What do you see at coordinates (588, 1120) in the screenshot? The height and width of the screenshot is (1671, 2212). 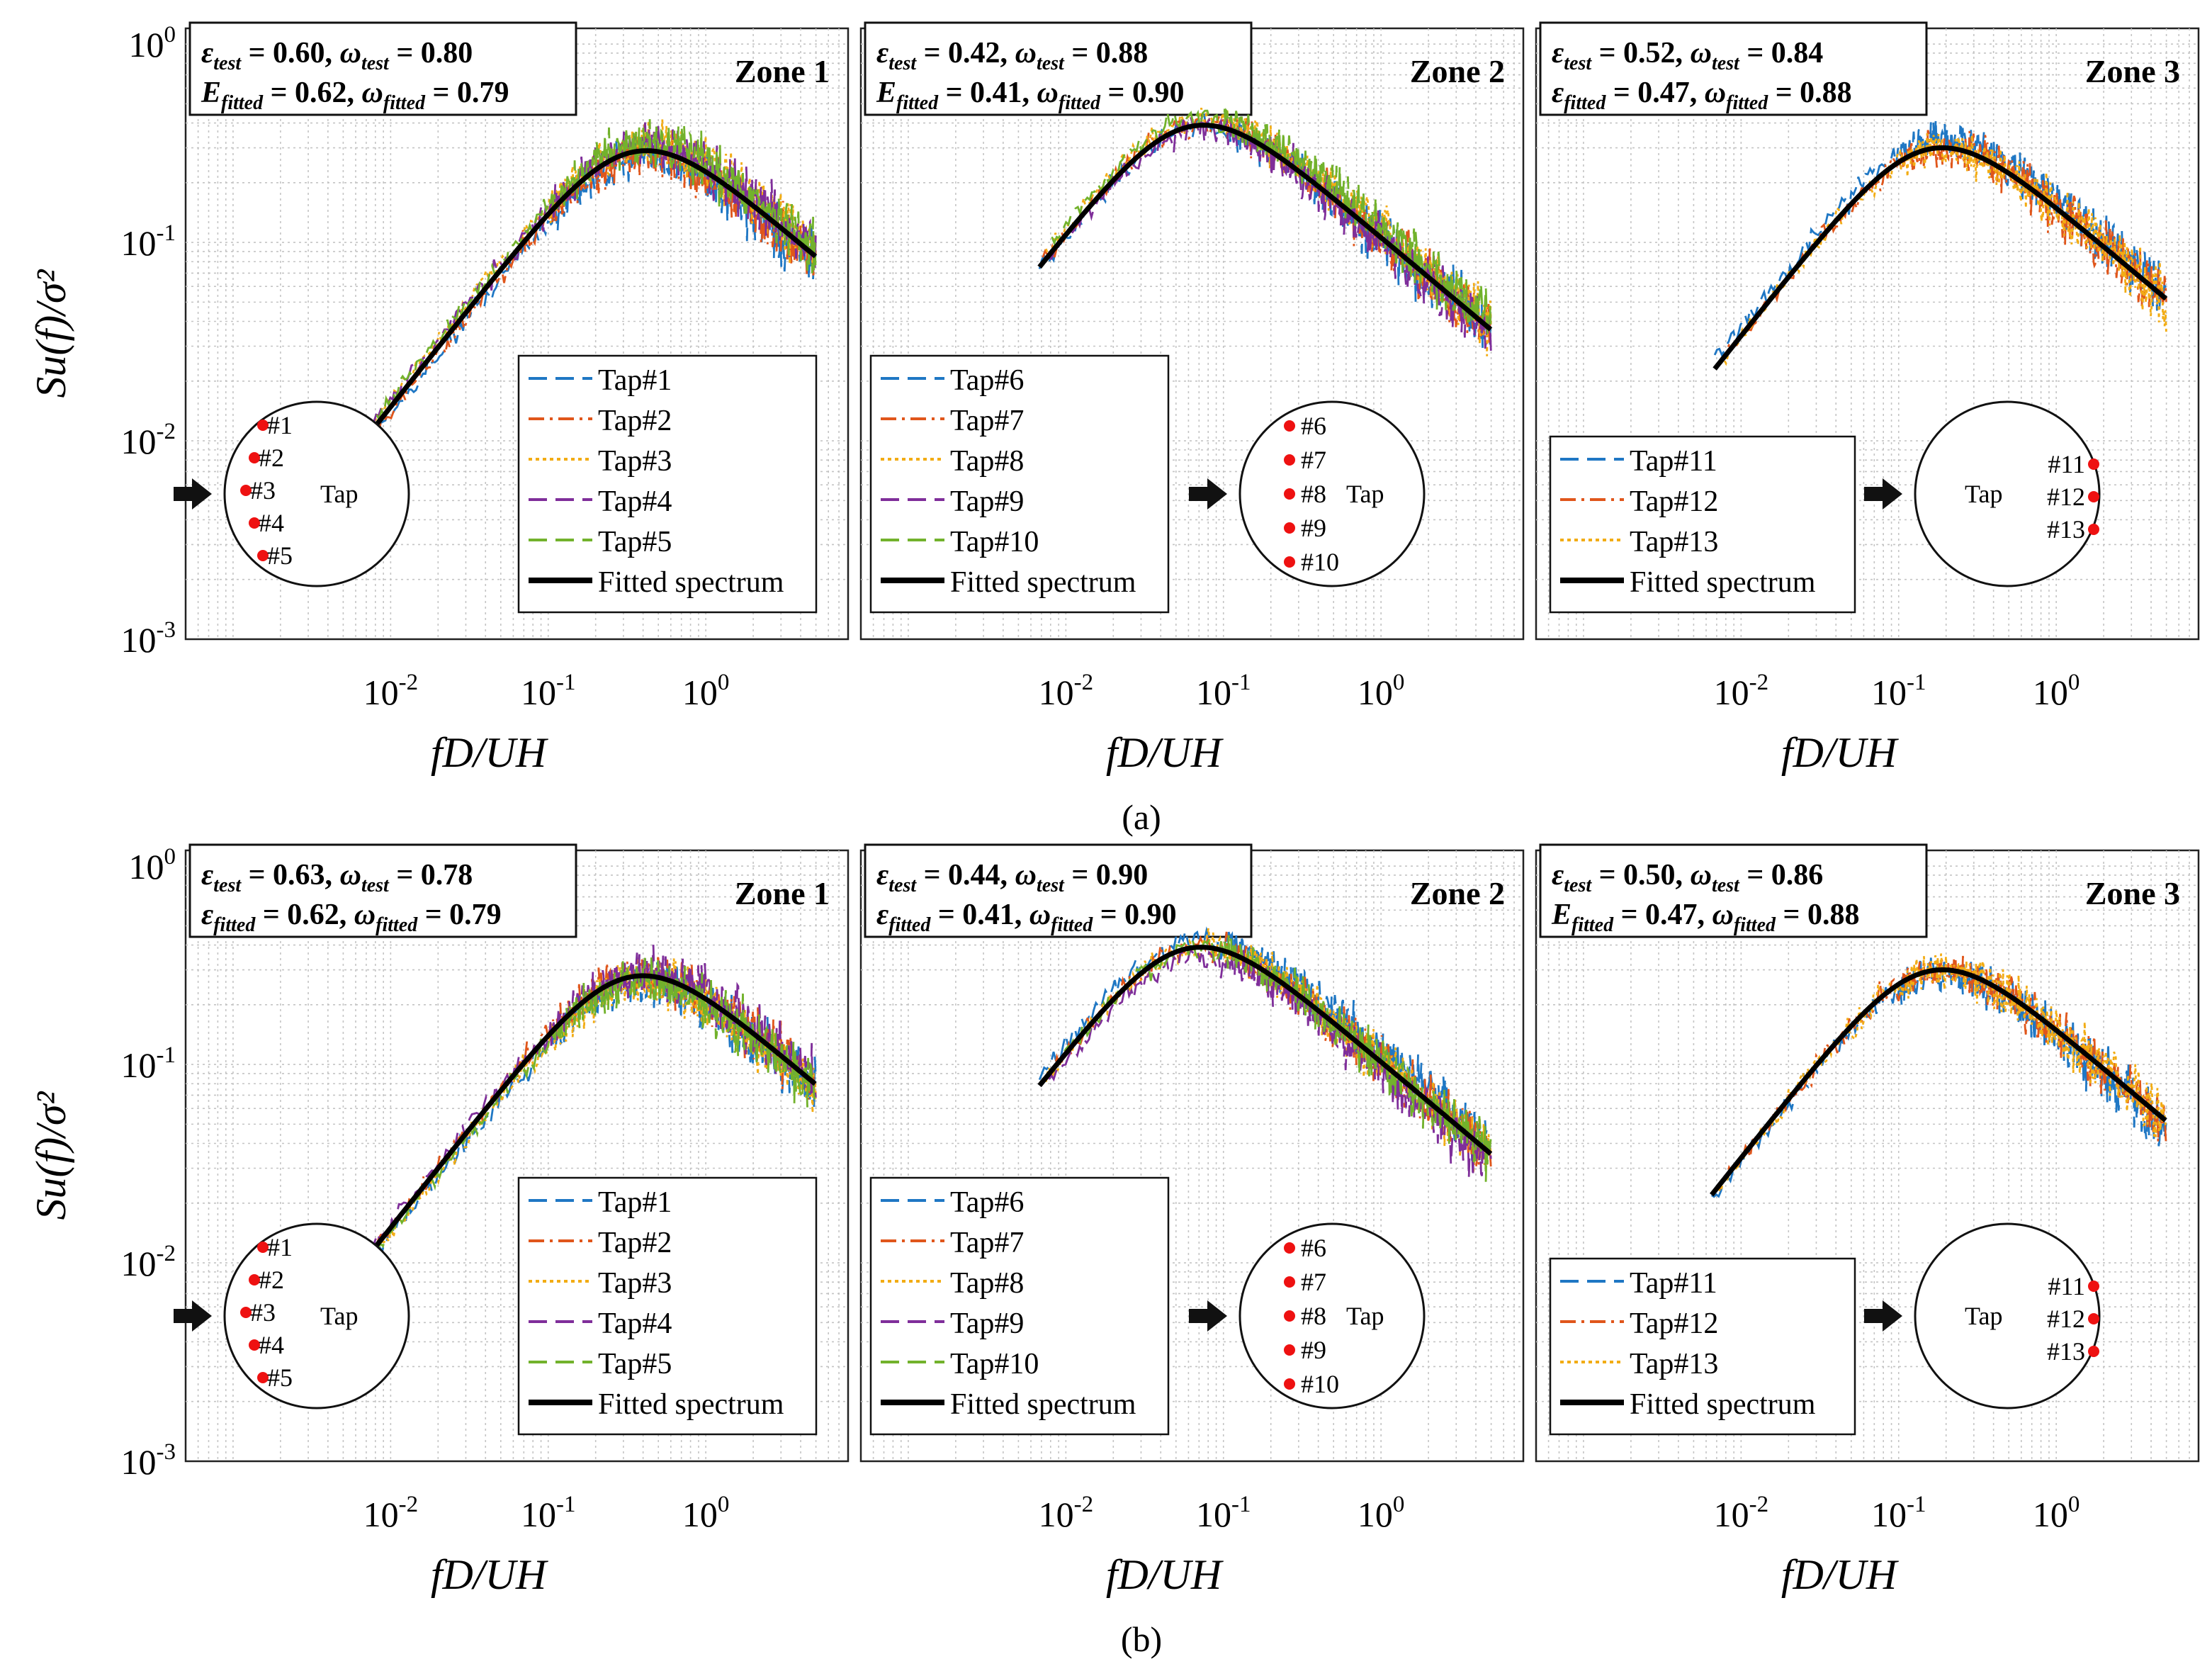 I see `fitted-spectrum-line` at bounding box center [588, 1120].